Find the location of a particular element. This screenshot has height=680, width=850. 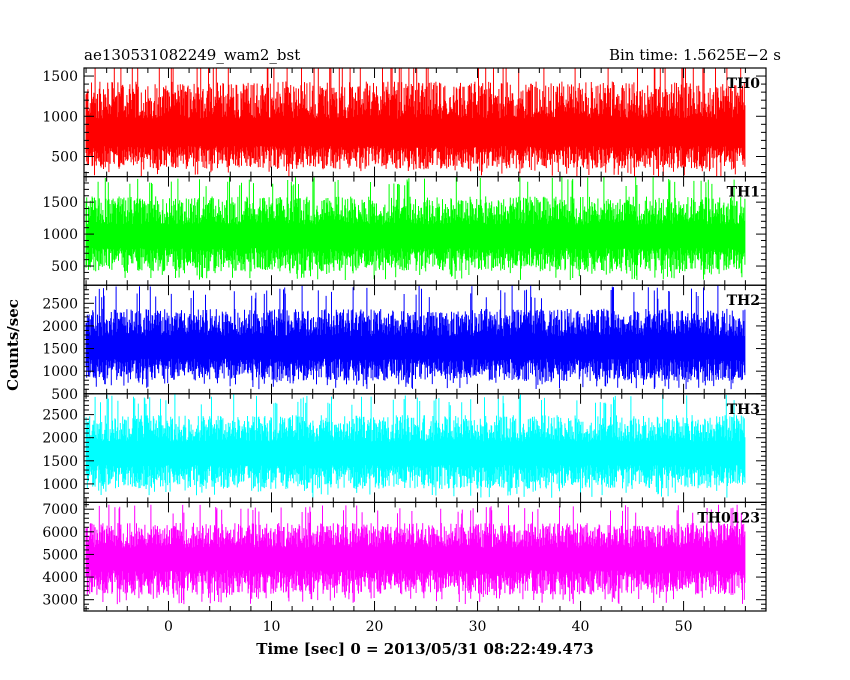

panel-th0: 500 1000 1500 TH0 is located at coordinates (404, 122).